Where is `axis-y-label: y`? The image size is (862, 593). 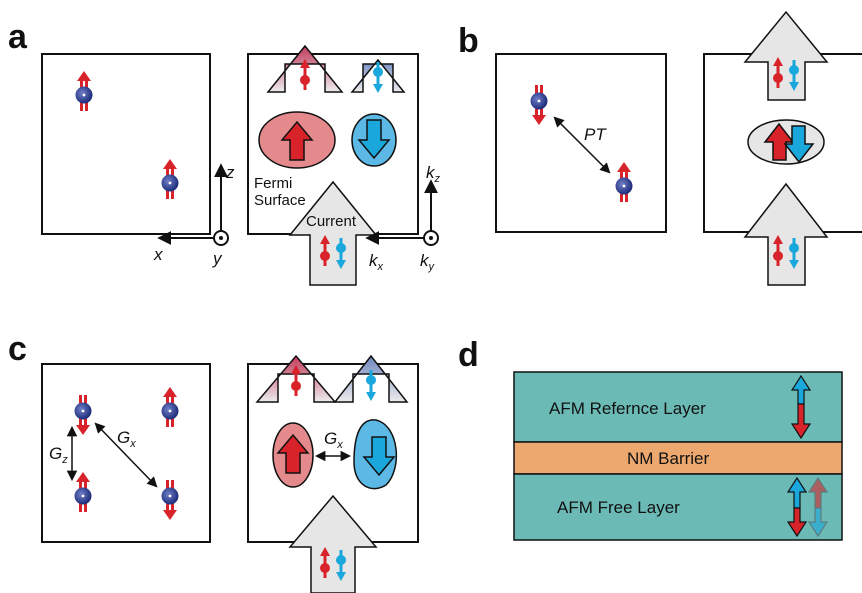 axis-y-label: y is located at coordinates (217, 258).